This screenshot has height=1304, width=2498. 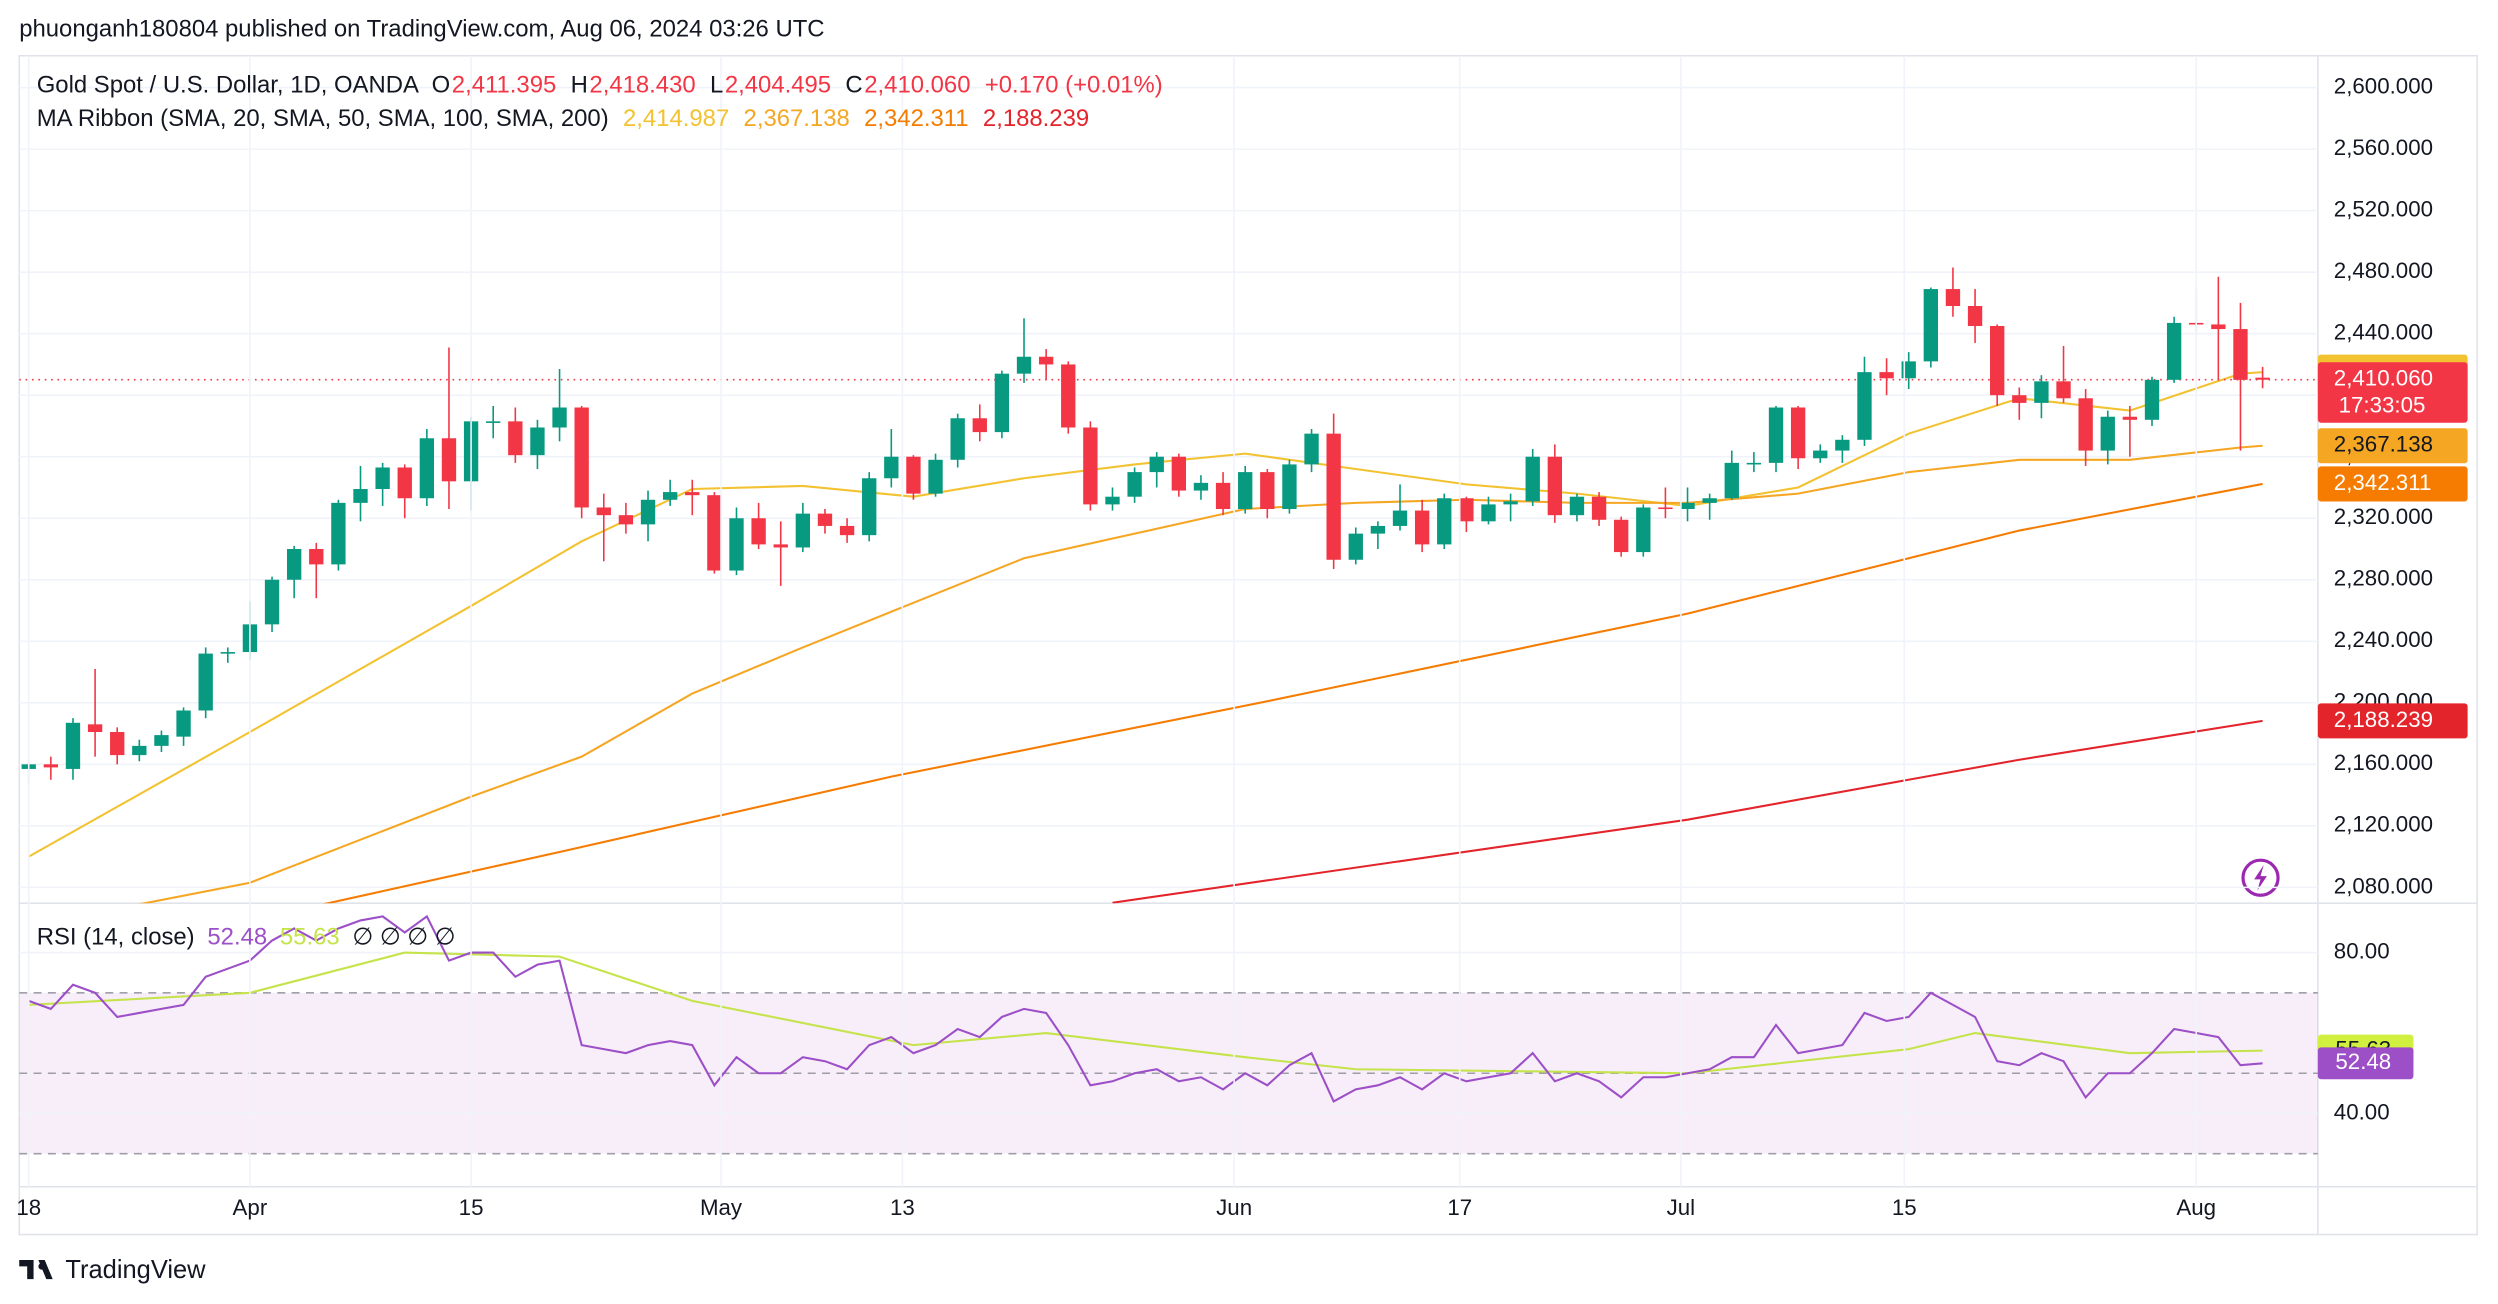 I want to click on y-tick-label: 2,280.000, so click(x=2383, y=578).